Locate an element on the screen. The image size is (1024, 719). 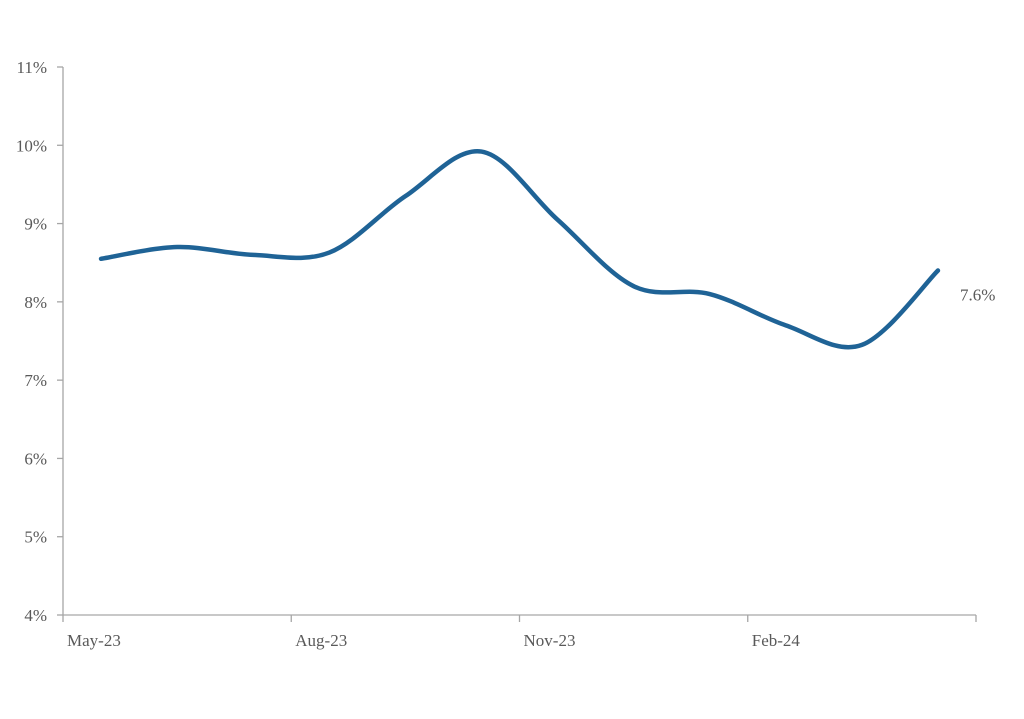
y-tick-label: 5% is located at coordinates (35, 537).